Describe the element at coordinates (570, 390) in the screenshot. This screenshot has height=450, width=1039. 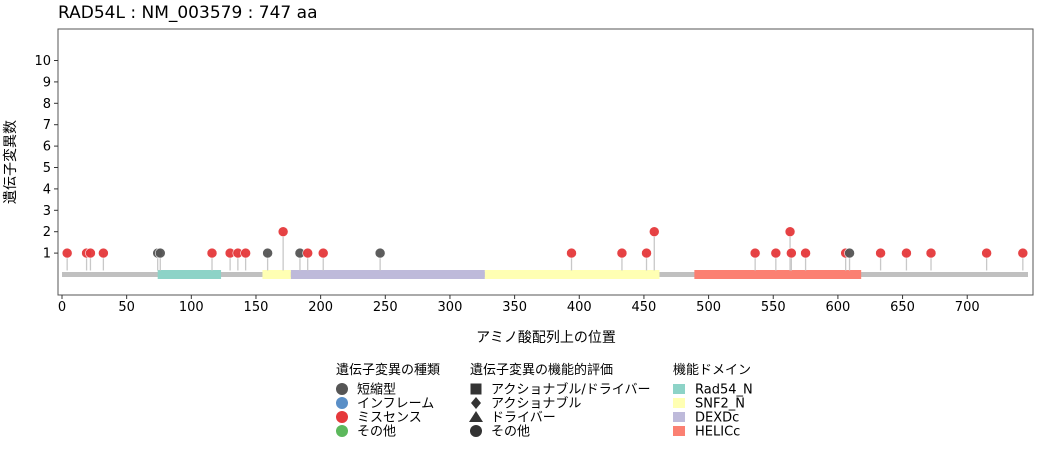
I see `legend-label: アクショナブル/ドライバー` at that location.